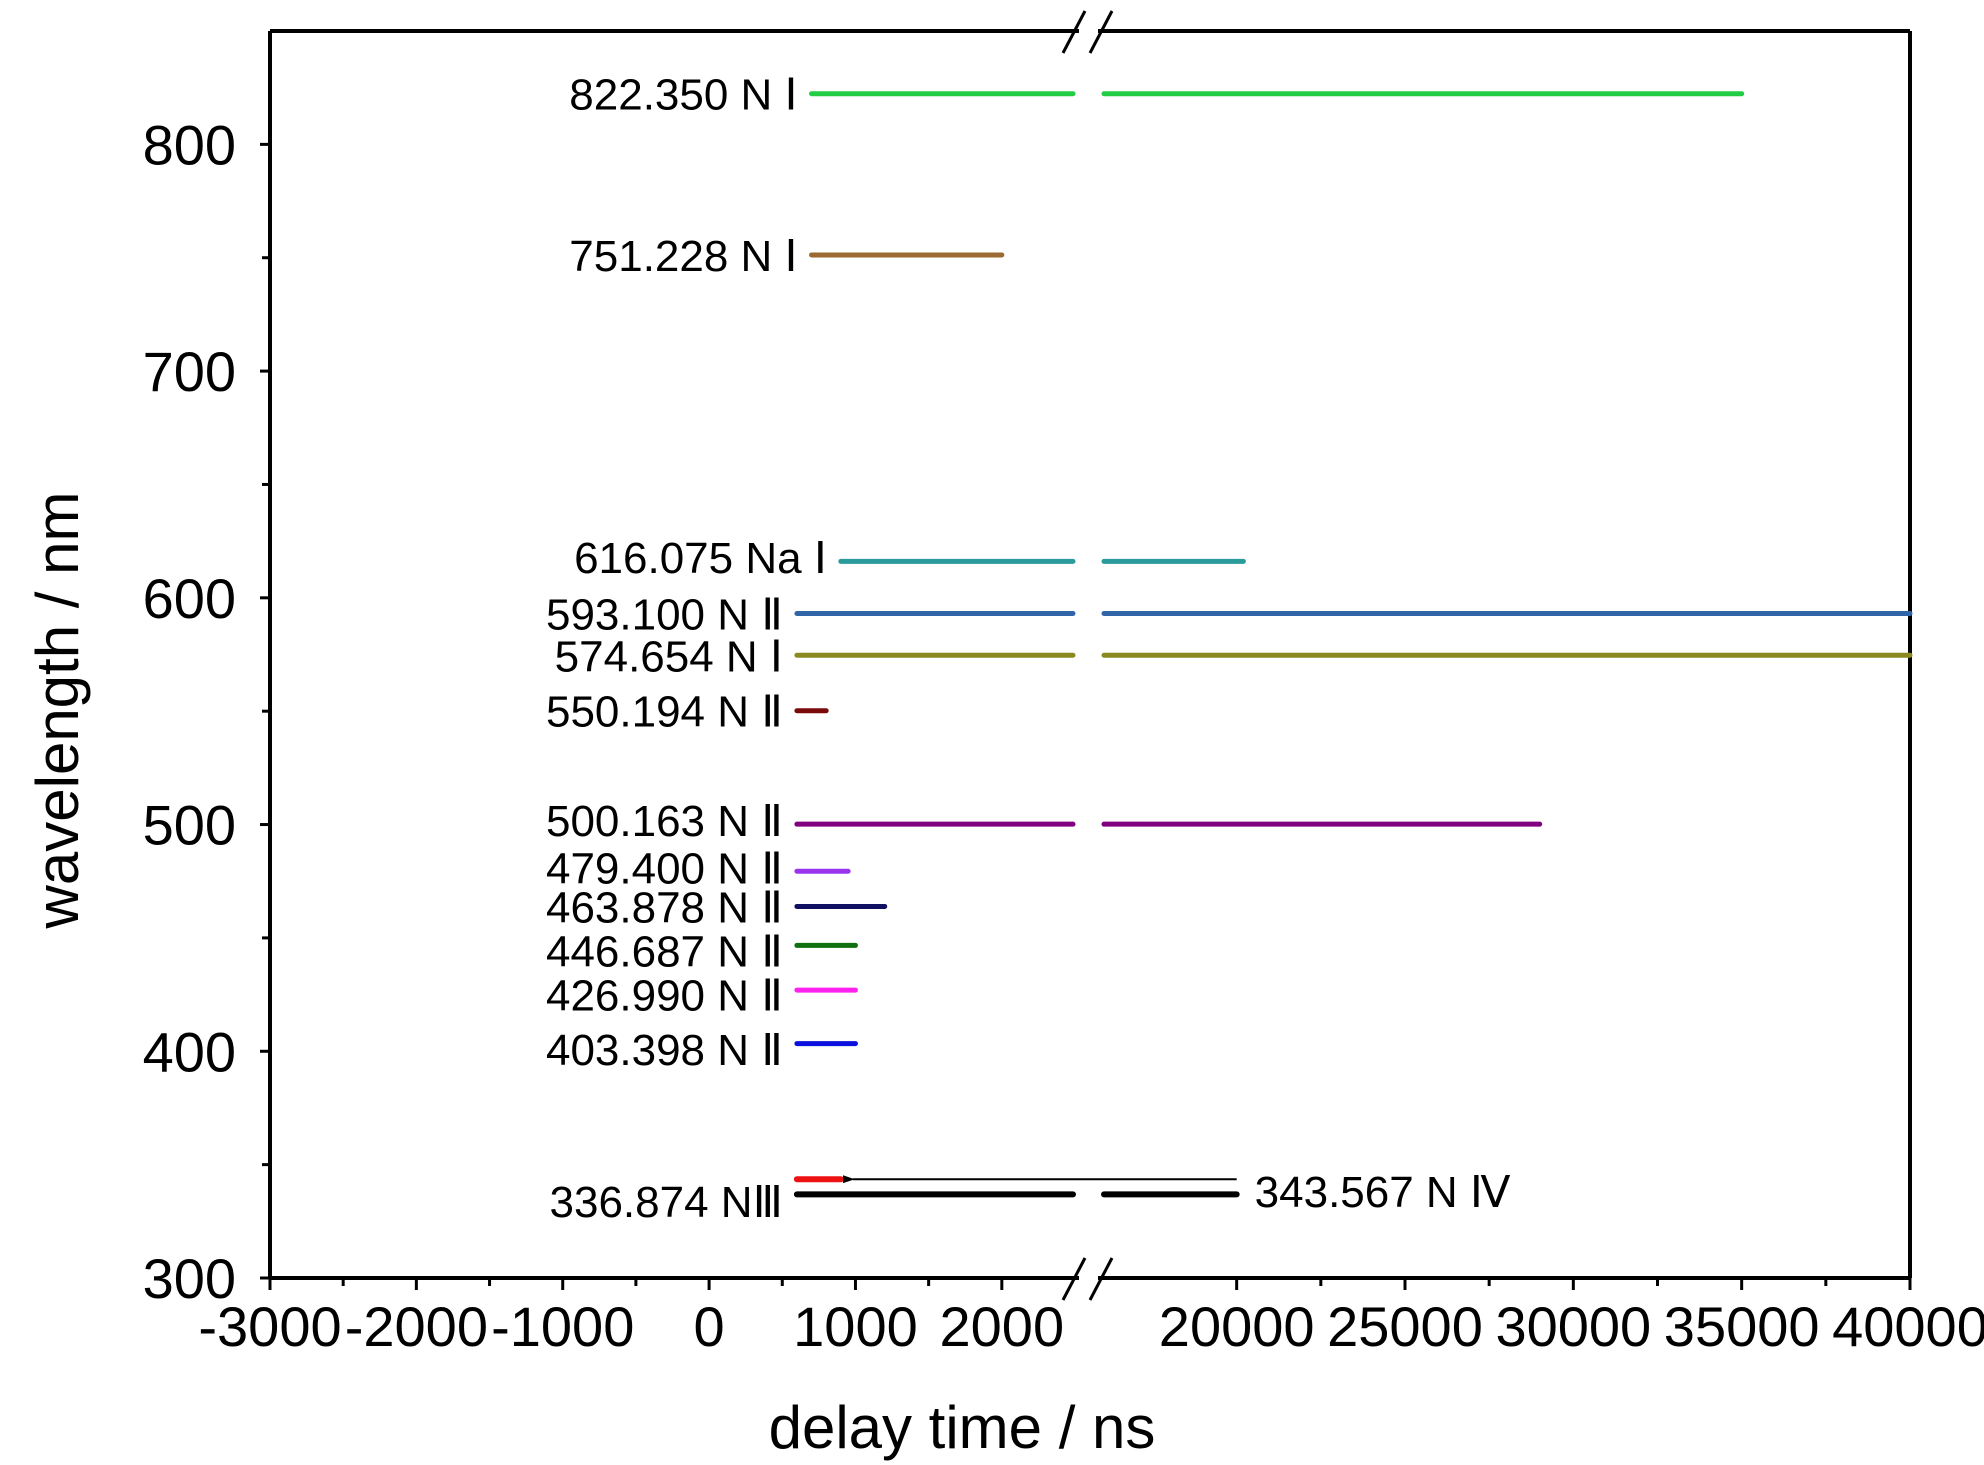 The height and width of the screenshot is (1465, 1984). Describe the element at coordinates (1002, 1326) in the screenshot. I see `x-tick-label: 2000` at that location.